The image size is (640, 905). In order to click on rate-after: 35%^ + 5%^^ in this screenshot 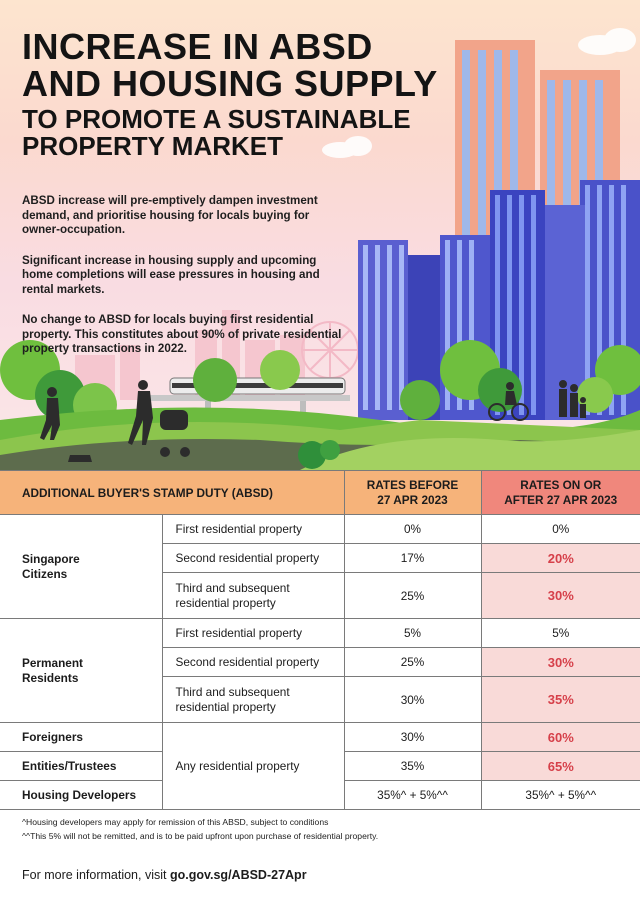, I will do `click(560, 795)`.